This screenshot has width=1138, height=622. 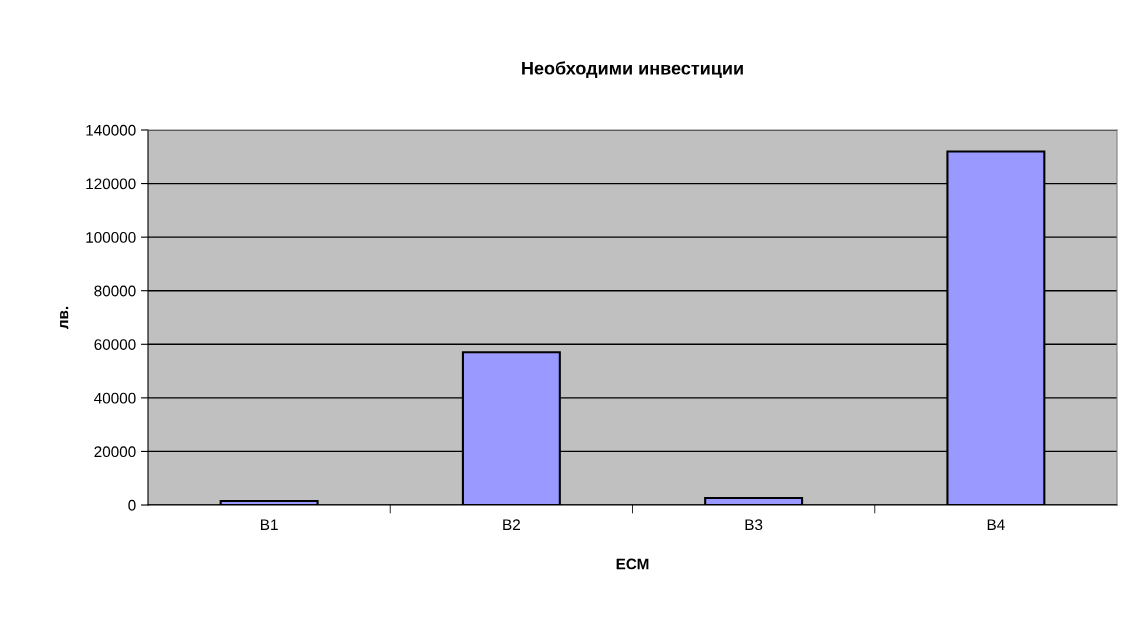 What do you see at coordinates (111, 130) in the screenshot?
I see `y-tick-label: 140000` at bounding box center [111, 130].